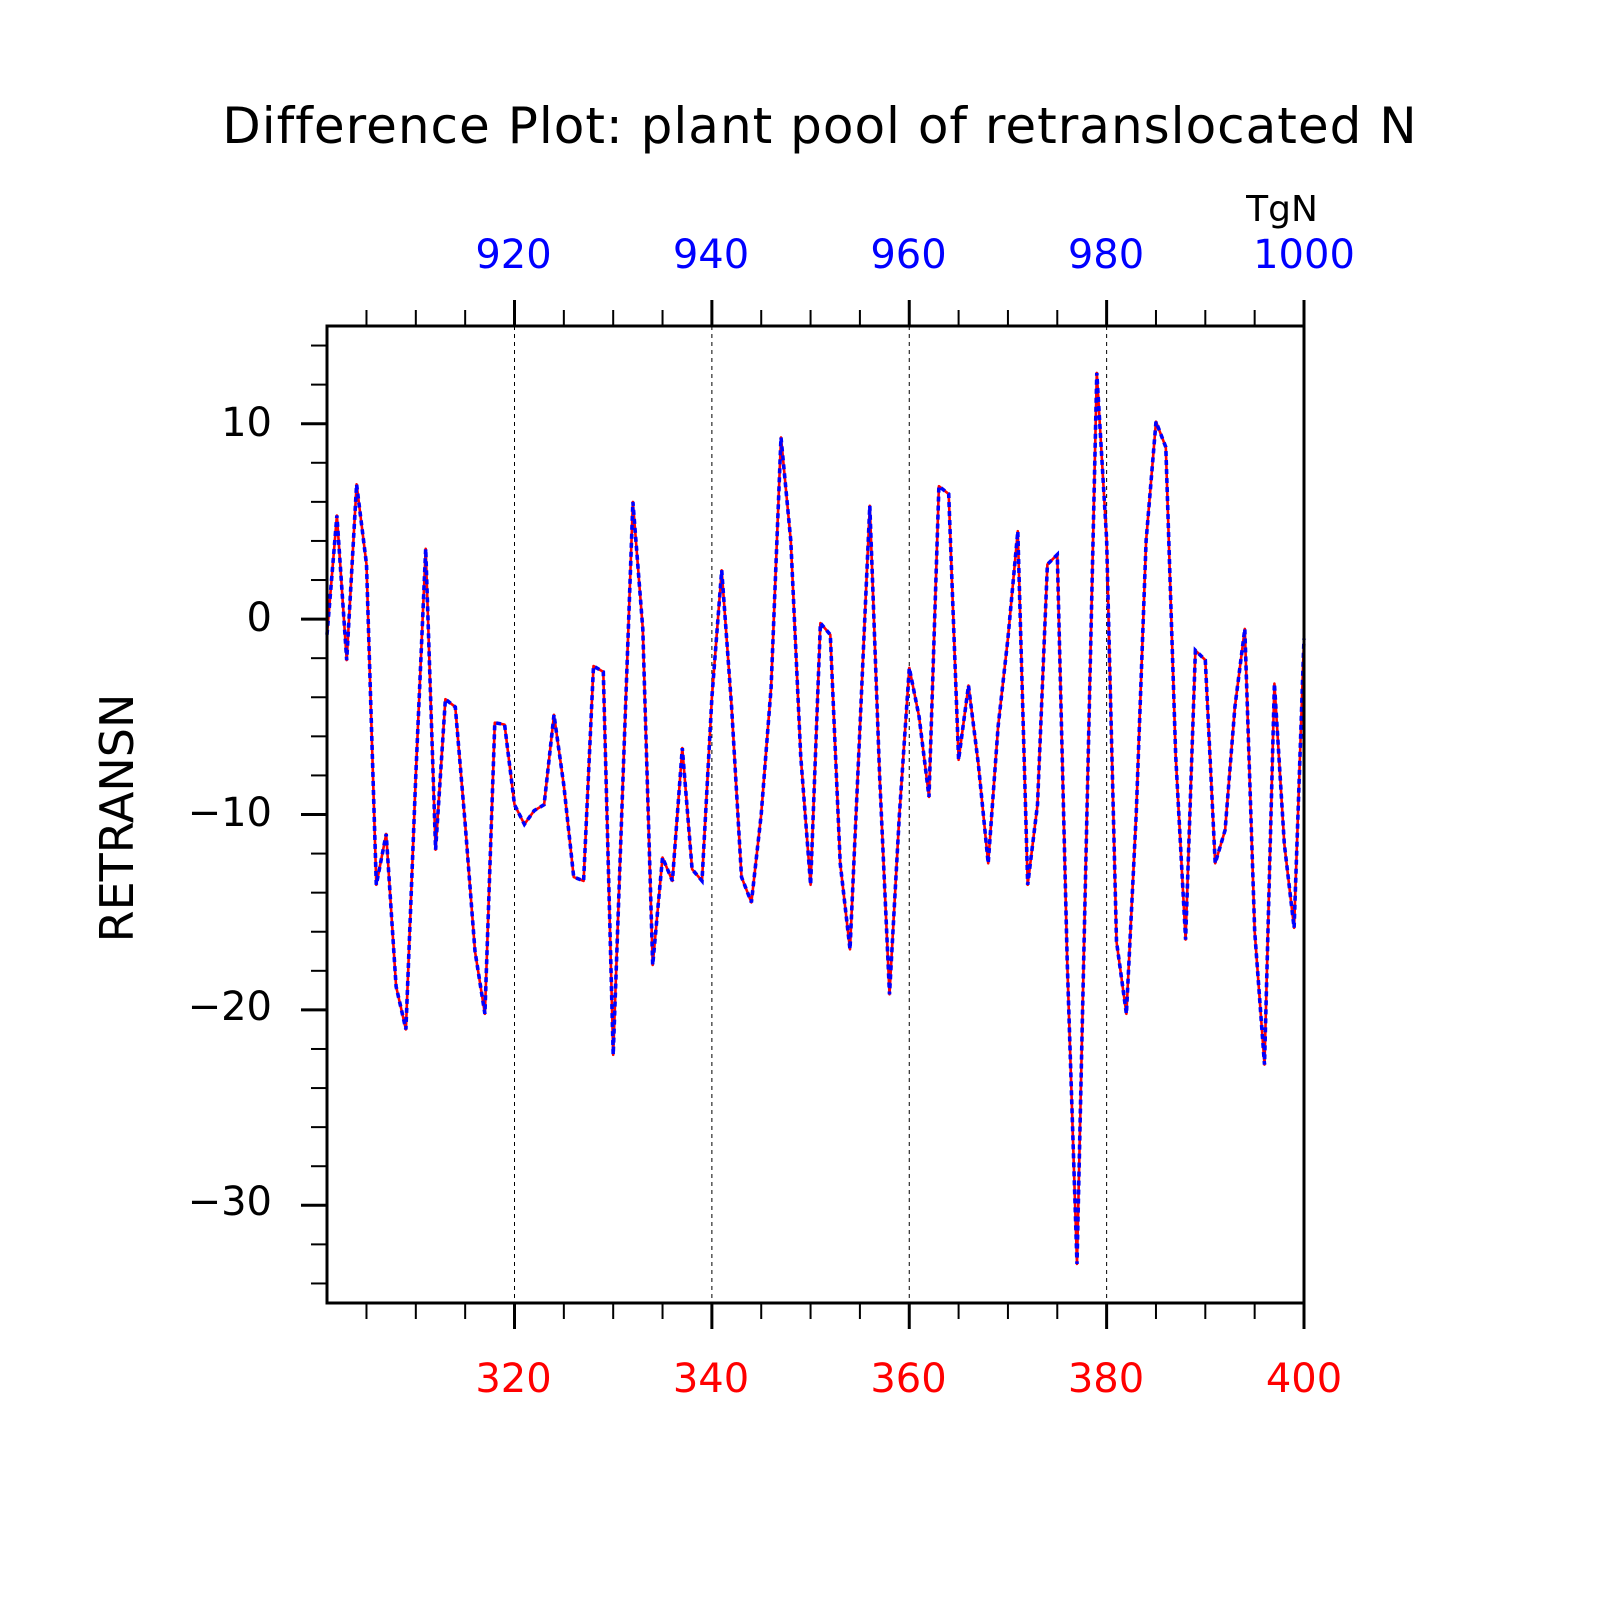 This screenshot has width=1620, height=1620. What do you see at coordinates (711, 1379) in the screenshot?
I see `x-tick-label-bottom: 340` at bounding box center [711, 1379].